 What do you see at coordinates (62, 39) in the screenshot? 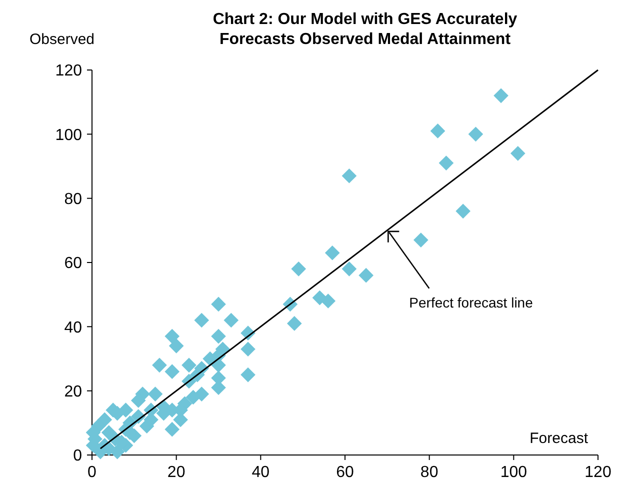
I see `y-axis-title: Observed` at bounding box center [62, 39].